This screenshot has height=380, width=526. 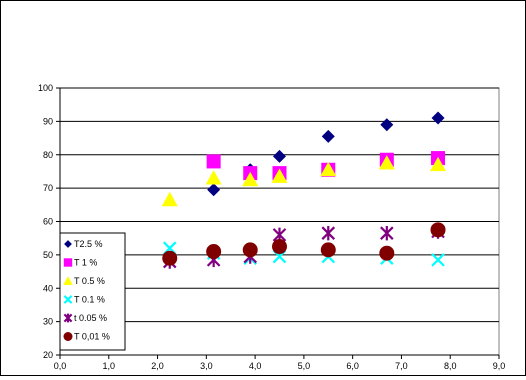 I want to click on x-tick-label: 4,0, so click(x=255, y=366).